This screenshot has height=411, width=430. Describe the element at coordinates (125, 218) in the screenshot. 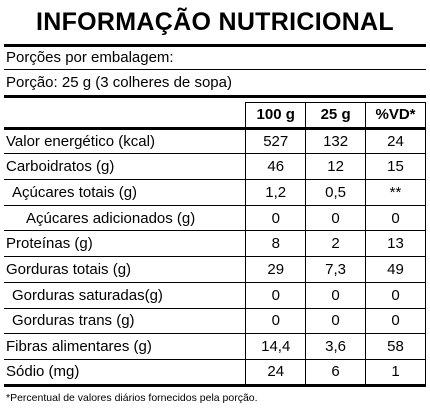

I see `row-label: Açúcares adicionados (g)` at that location.